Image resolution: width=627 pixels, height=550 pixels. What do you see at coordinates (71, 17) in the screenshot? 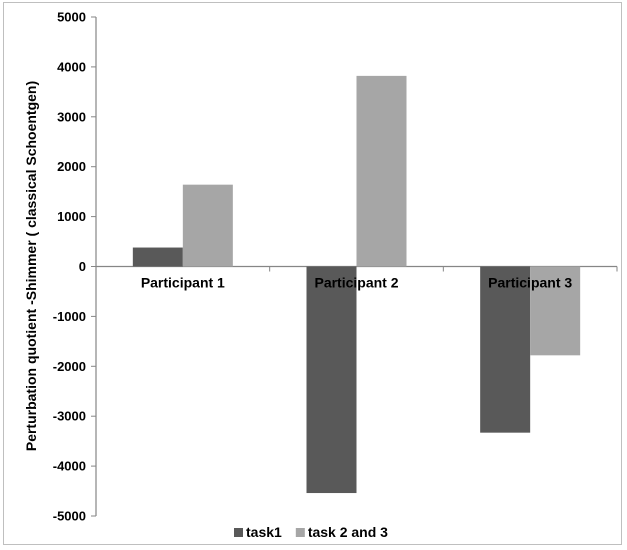
I see `y-tick-label: 5000` at bounding box center [71, 17].